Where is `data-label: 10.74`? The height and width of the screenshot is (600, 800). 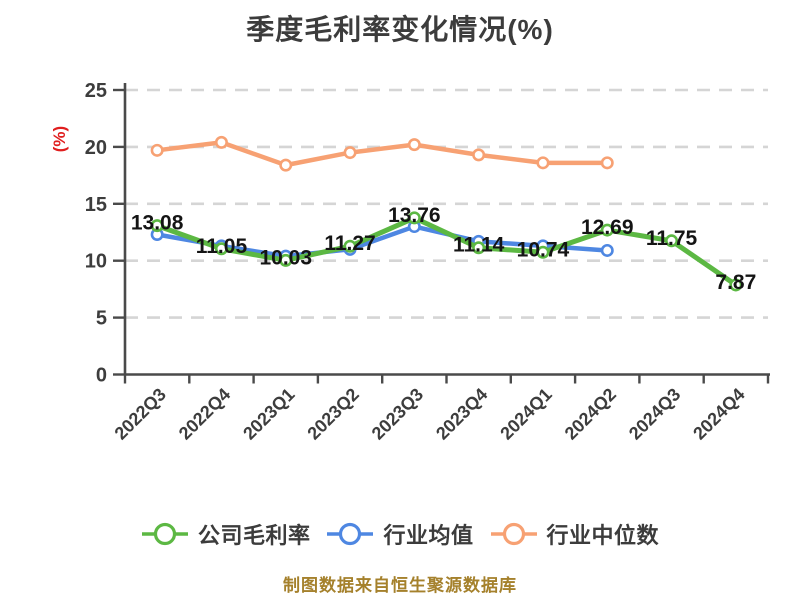 data-label: 10.74 is located at coordinates (543, 249).